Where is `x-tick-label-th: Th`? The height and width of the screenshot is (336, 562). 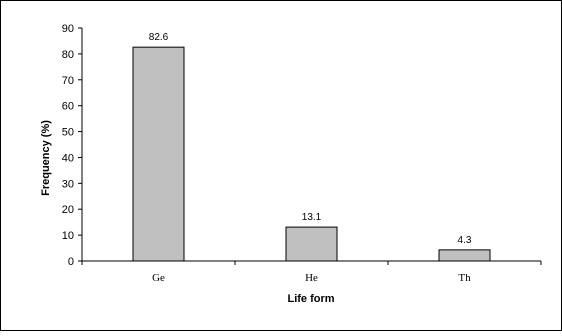 x-tick-label-th: Th is located at coordinates (464, 278).